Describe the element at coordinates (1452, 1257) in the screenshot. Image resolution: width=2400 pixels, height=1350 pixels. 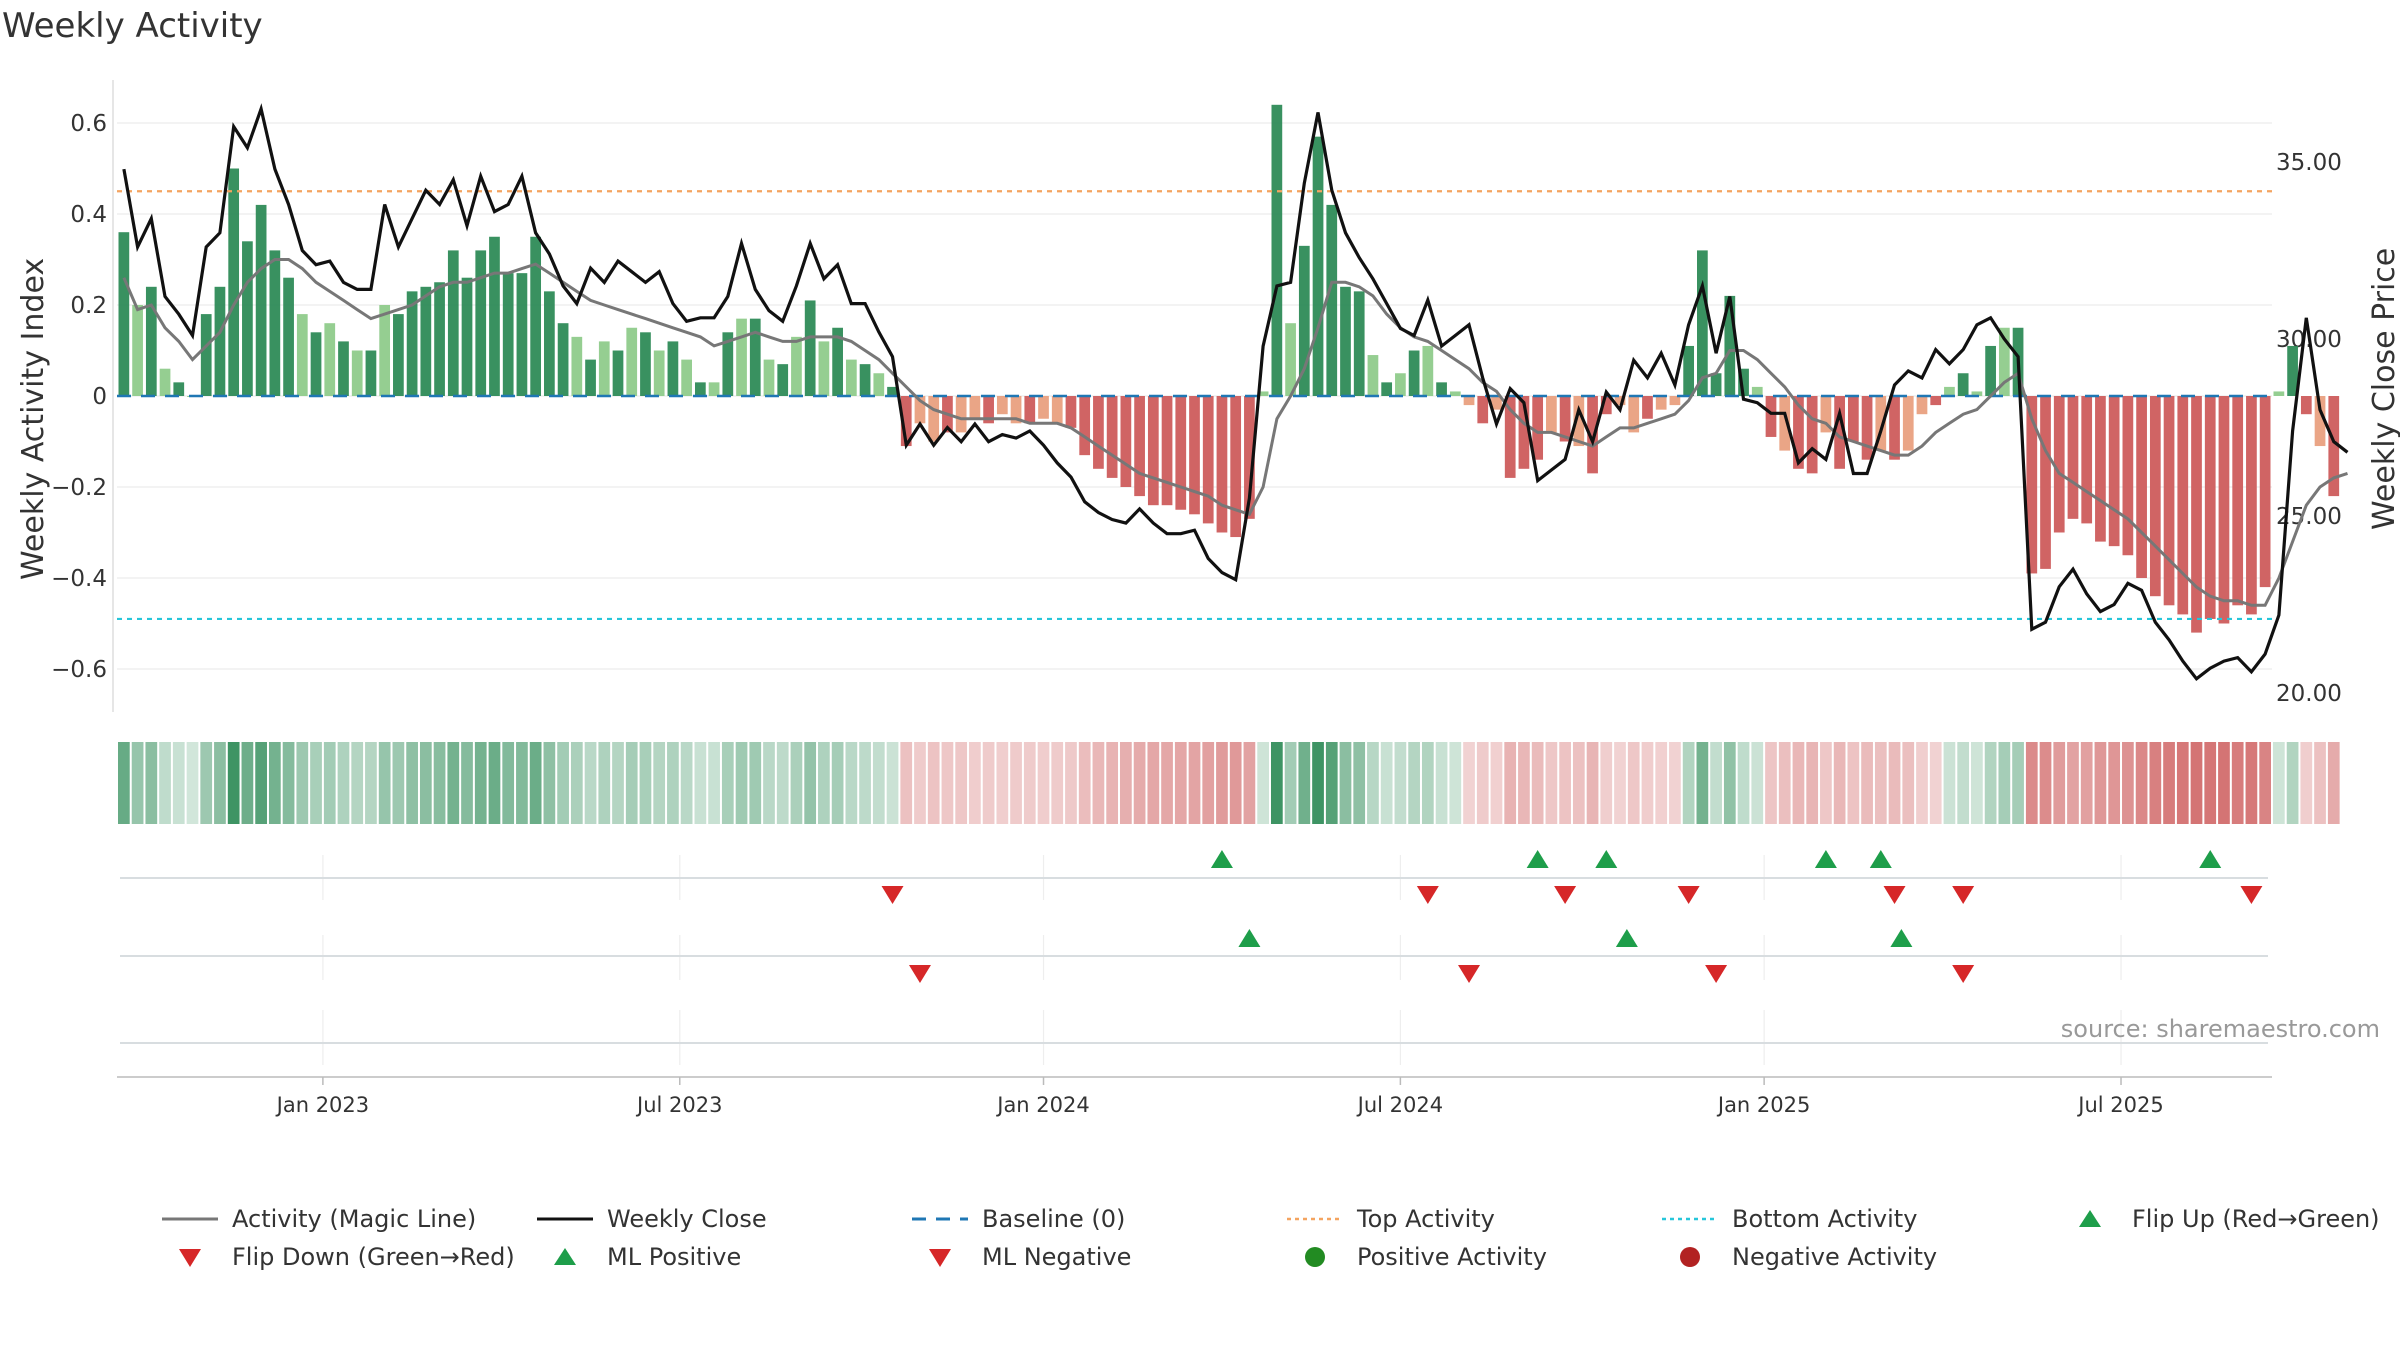
I see `legend-label: Positive Activity` at that location.